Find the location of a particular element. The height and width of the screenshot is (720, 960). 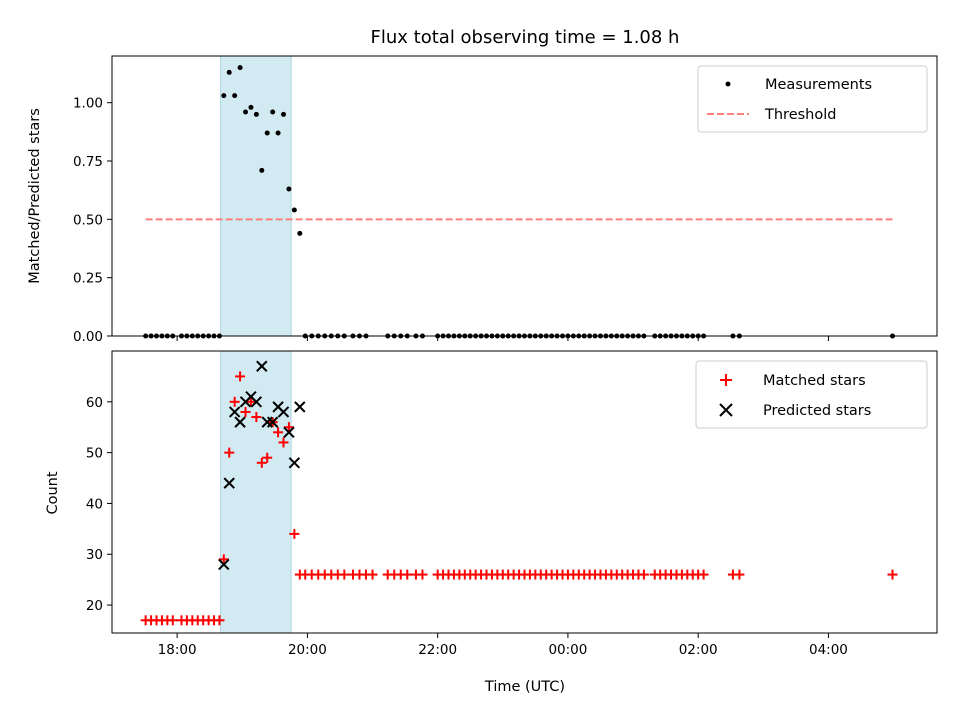

bottom-legend-box is located at coordinates (811, 394).